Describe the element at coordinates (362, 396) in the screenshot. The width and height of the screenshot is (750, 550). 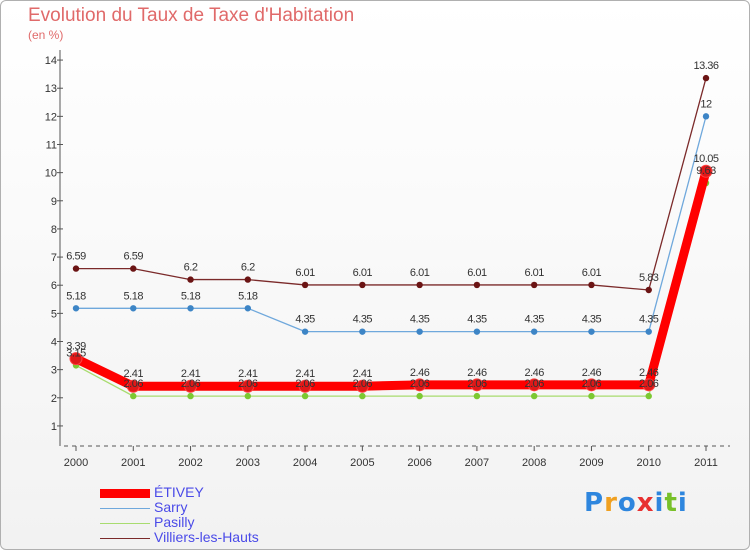
I see `point-pasilly-2005` at that location.